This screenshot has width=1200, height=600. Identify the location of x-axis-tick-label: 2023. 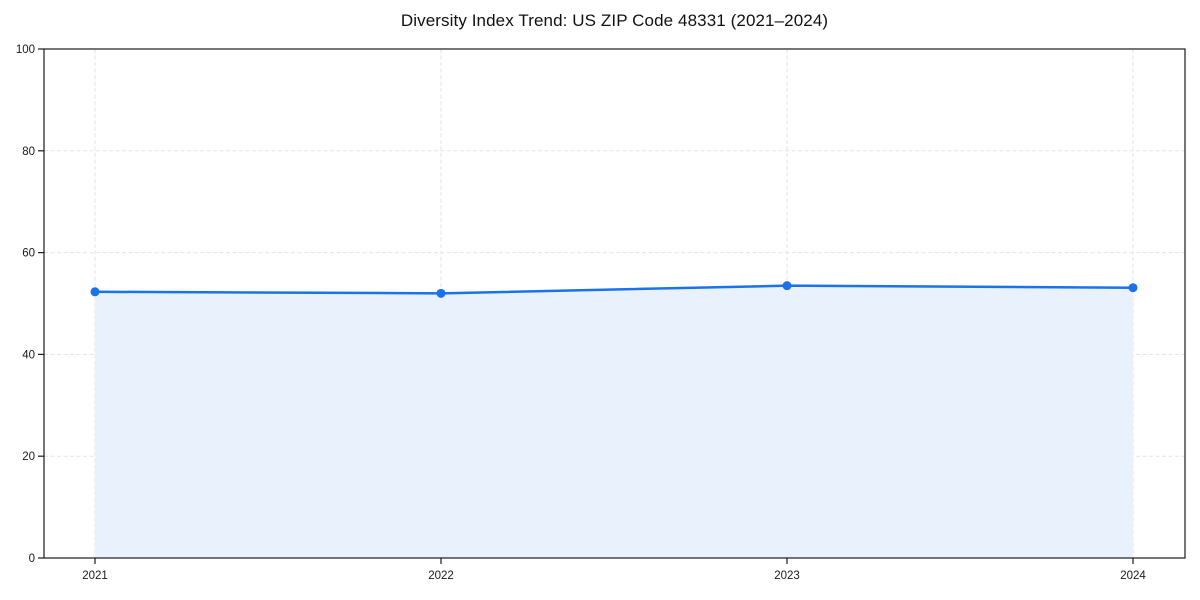
(787, 576).